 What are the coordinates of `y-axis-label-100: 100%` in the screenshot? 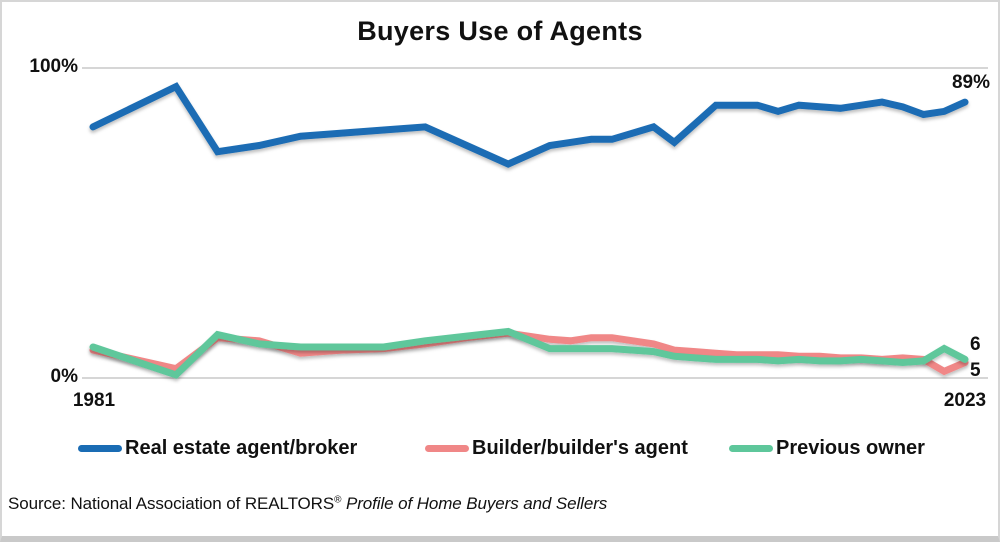 It's located at (53, 66).